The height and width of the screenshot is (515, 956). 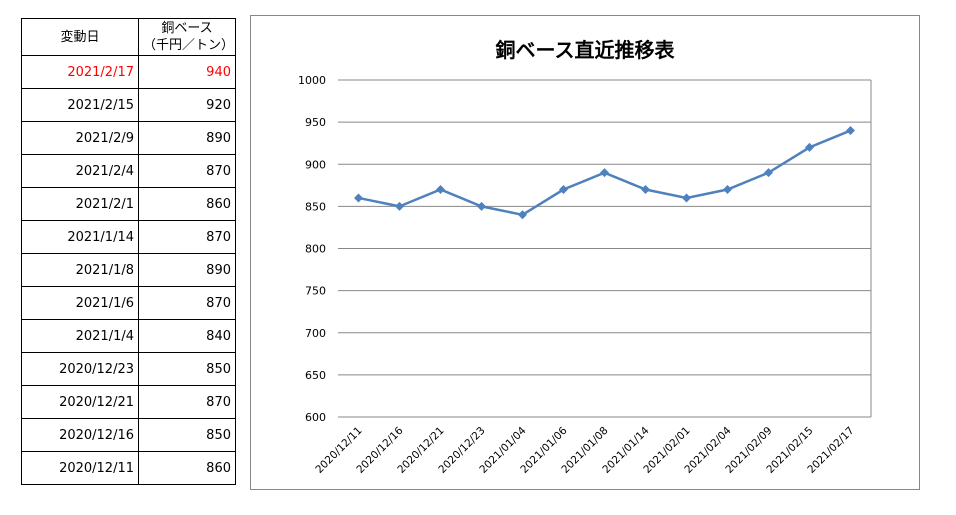 I want to click on row-date: 2021/2/1, so click(x=80, y=204).